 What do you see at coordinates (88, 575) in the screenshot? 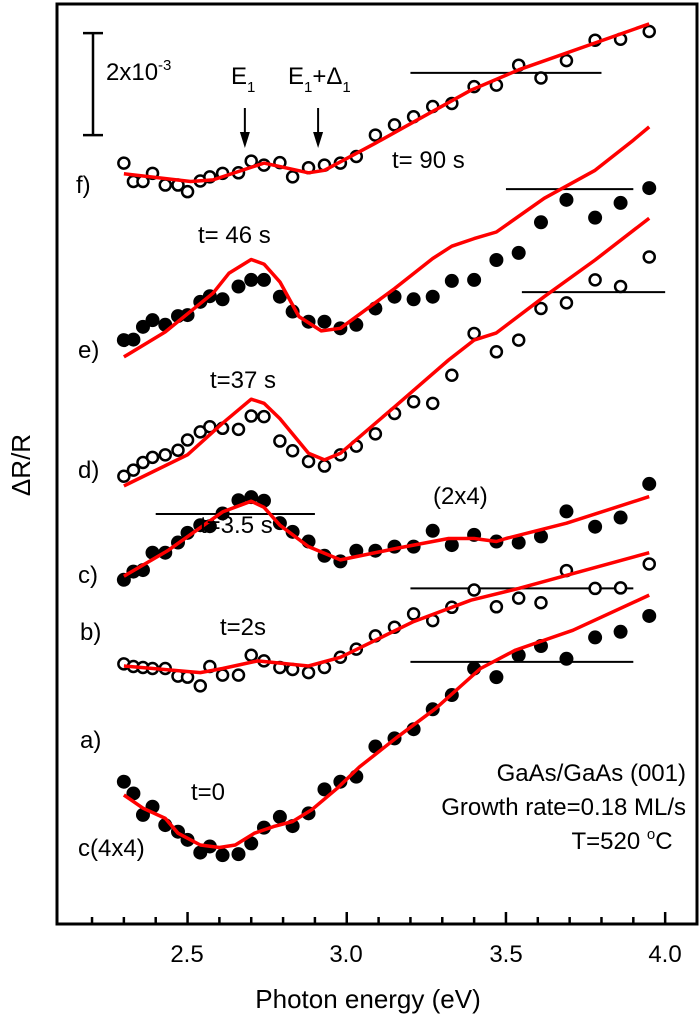
I see `curve-label-c: c)` at bounding box center [88, 575].